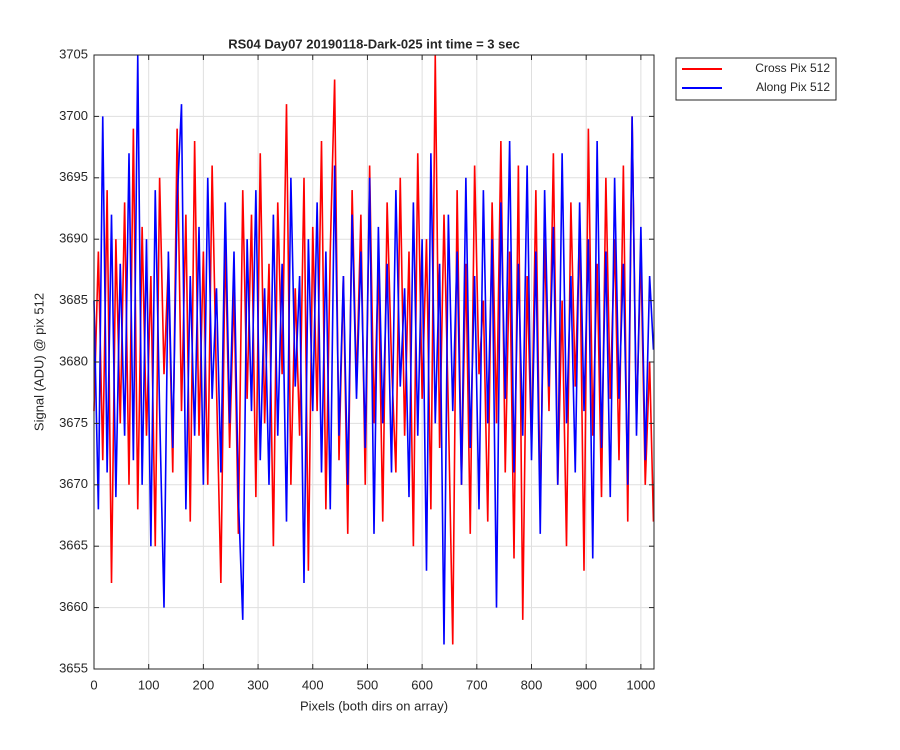  Describe the element at coordinates (73, 115) in the screenshot. I see `y-tick-label: 3700` at that location.